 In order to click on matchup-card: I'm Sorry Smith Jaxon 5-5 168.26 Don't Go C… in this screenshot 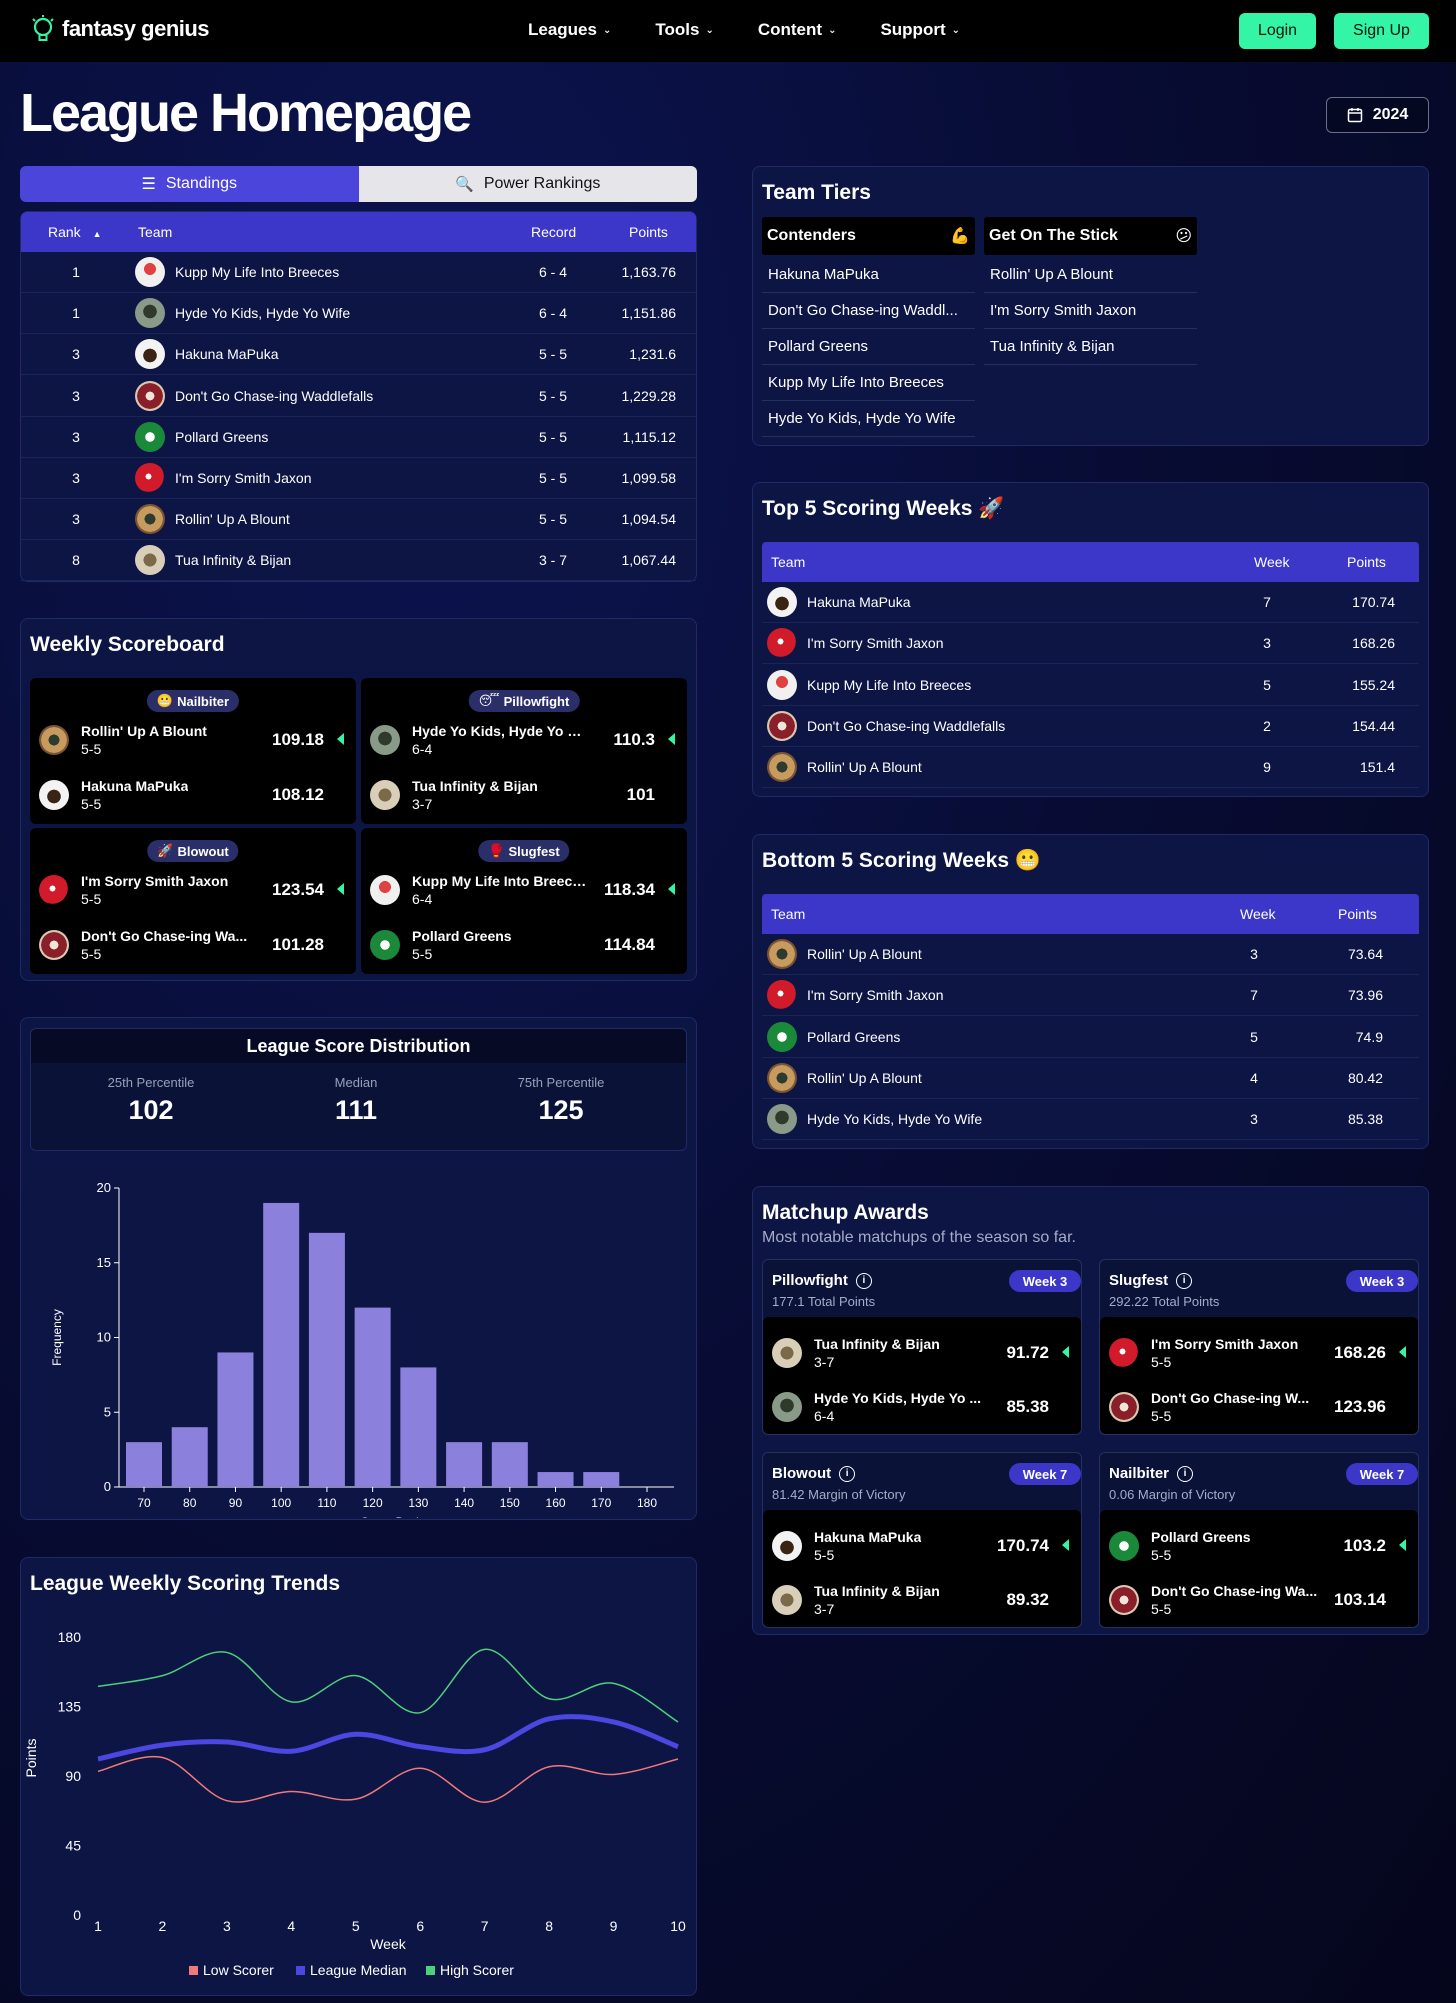, I will do `click(1259, 1375)`.